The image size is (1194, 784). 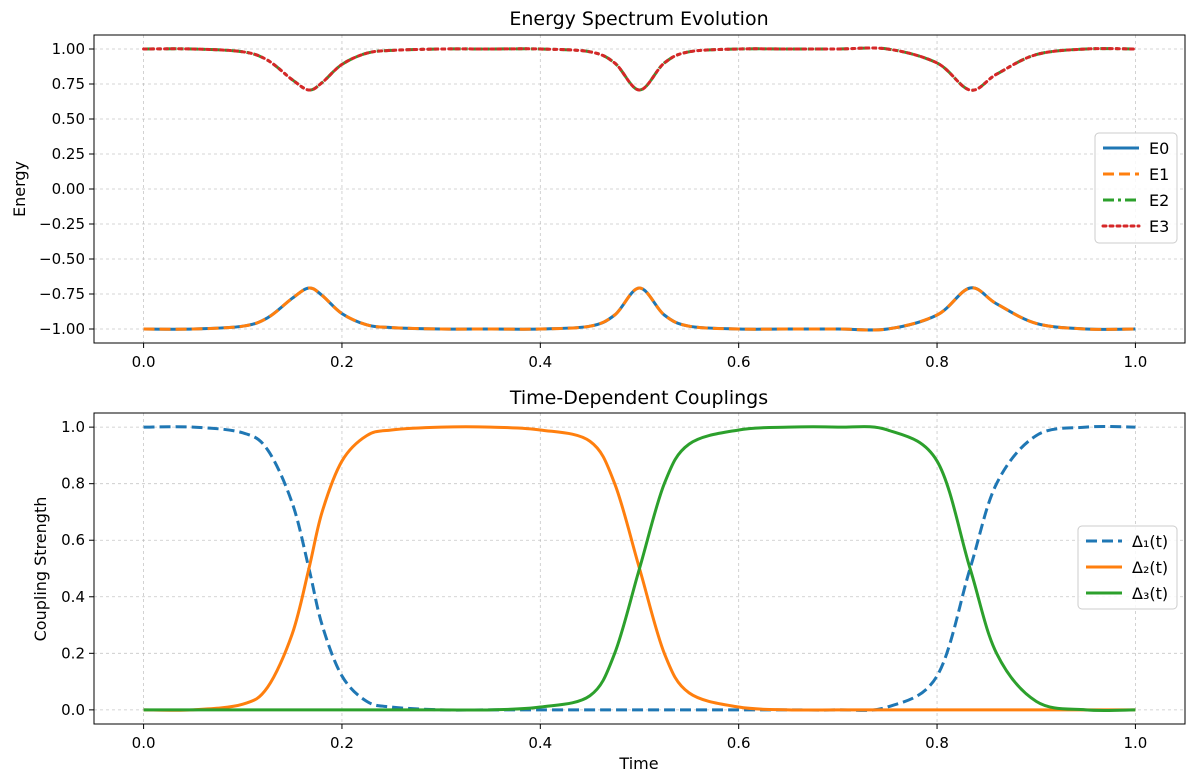 I want to click on coupling-y-tick-label: 1.0, so click(x=73, y=427).